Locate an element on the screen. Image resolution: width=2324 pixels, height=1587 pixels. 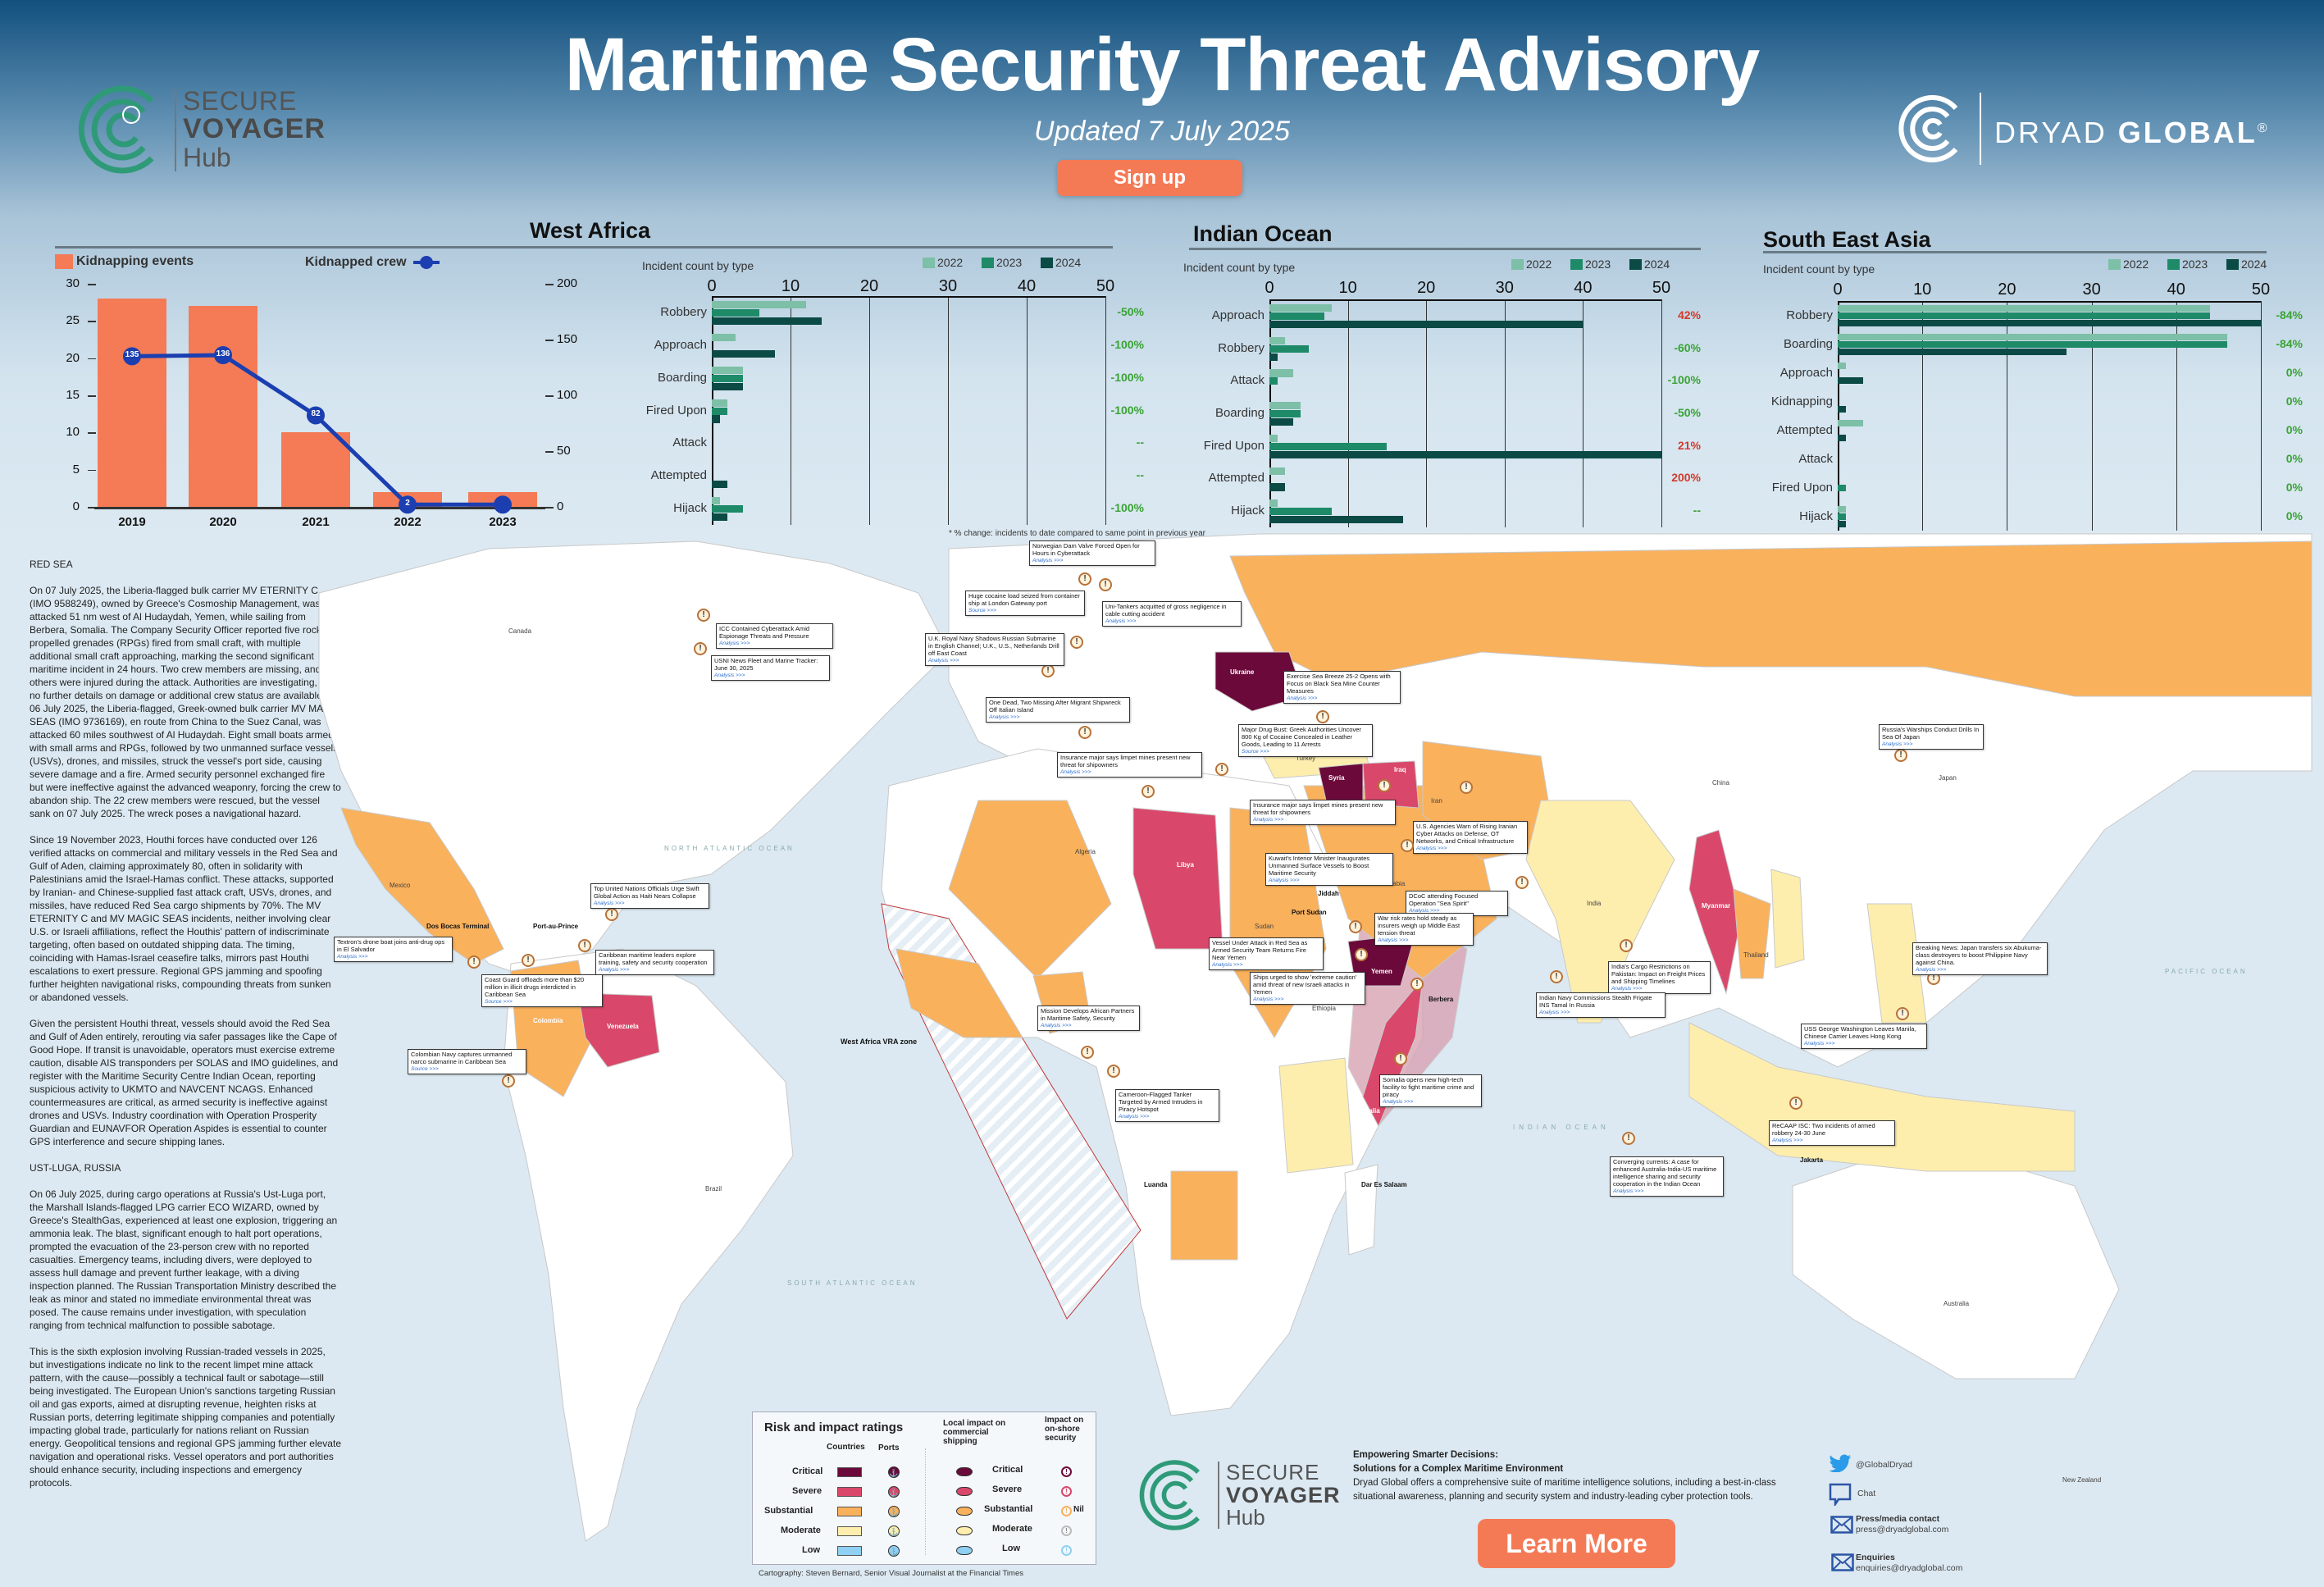
learn-more-button: Learn More is located at coordinates (1576, 1543).